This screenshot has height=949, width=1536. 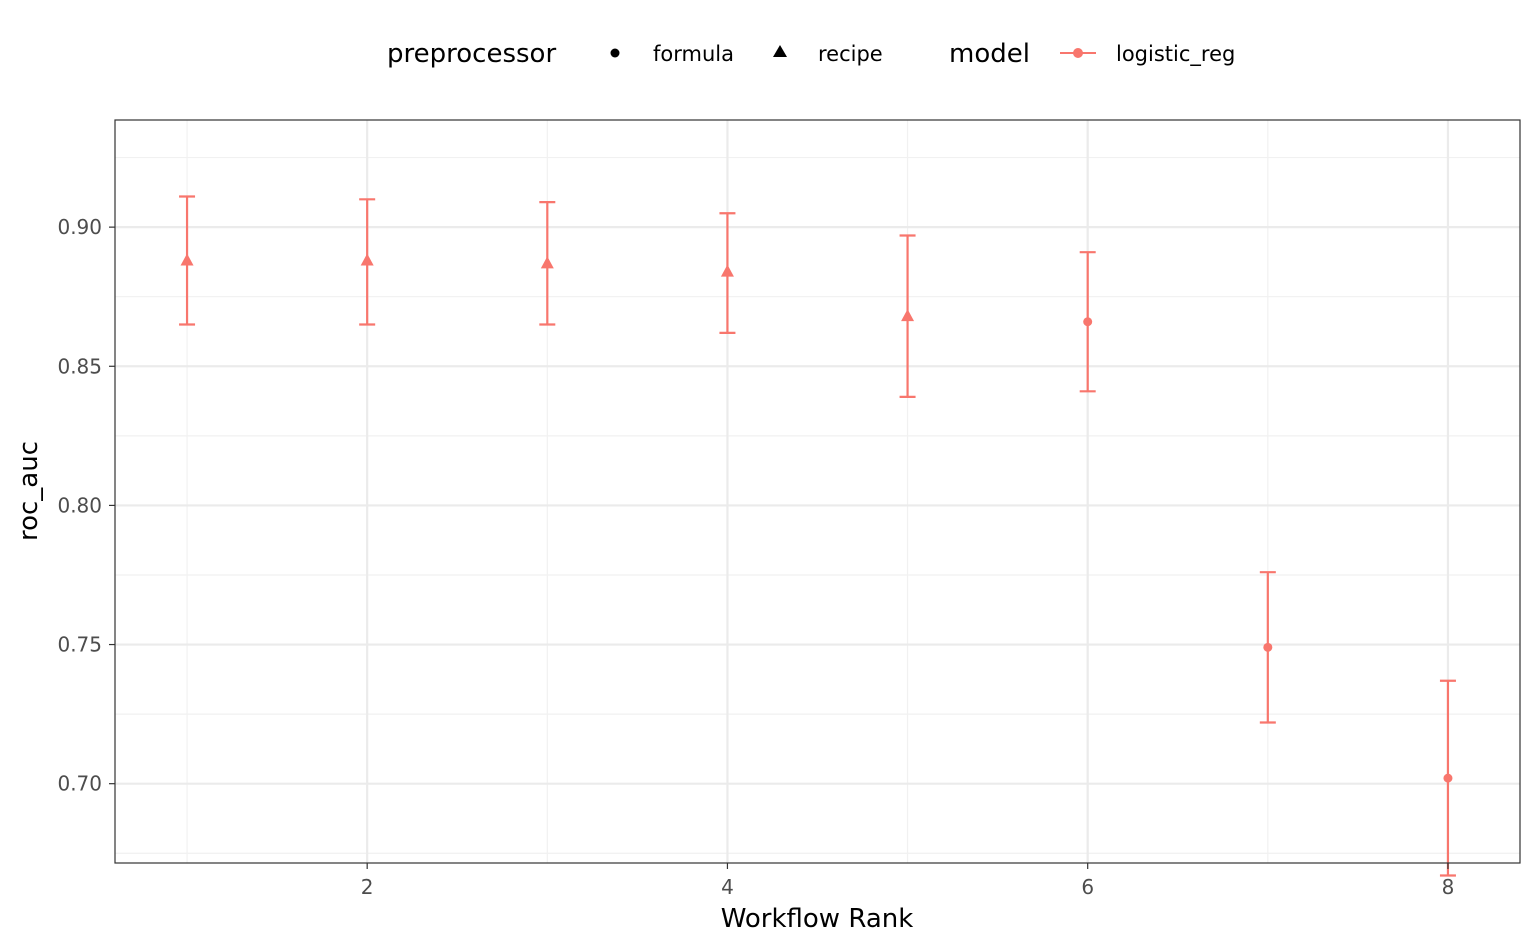 What do you see at coordinates (850, 54) in the screenshot?
I see `legend-label-recipe: recipe` at bounding box center [850, 54].